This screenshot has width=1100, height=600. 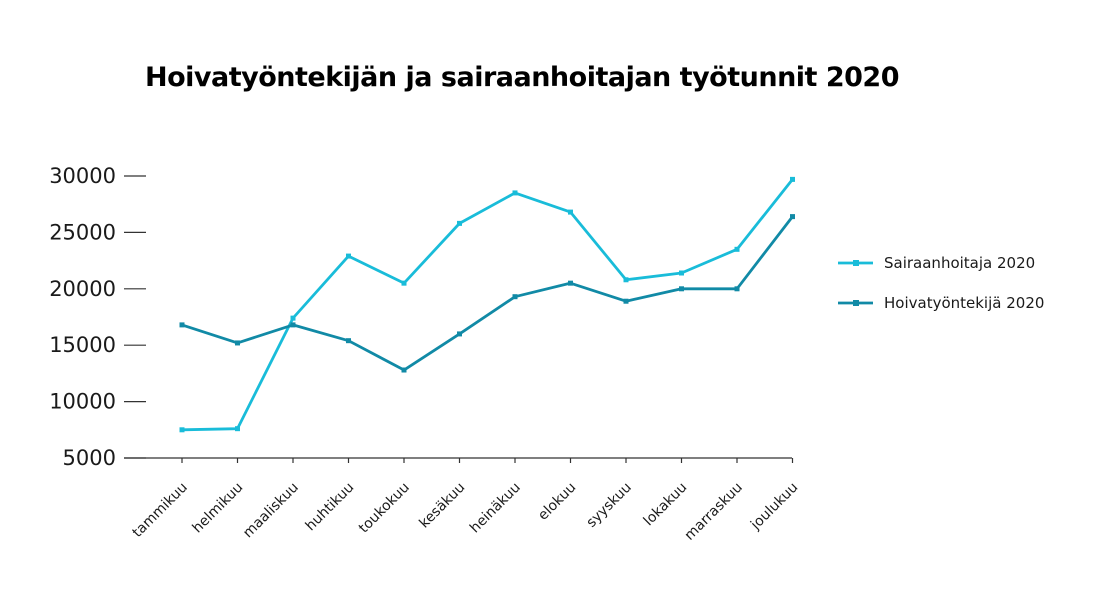 What do you see at coordinates (959, 263) in the screenshot?
I see `legend-label: Sairaanhoitaja 2020` at bounding box center [959, 263].